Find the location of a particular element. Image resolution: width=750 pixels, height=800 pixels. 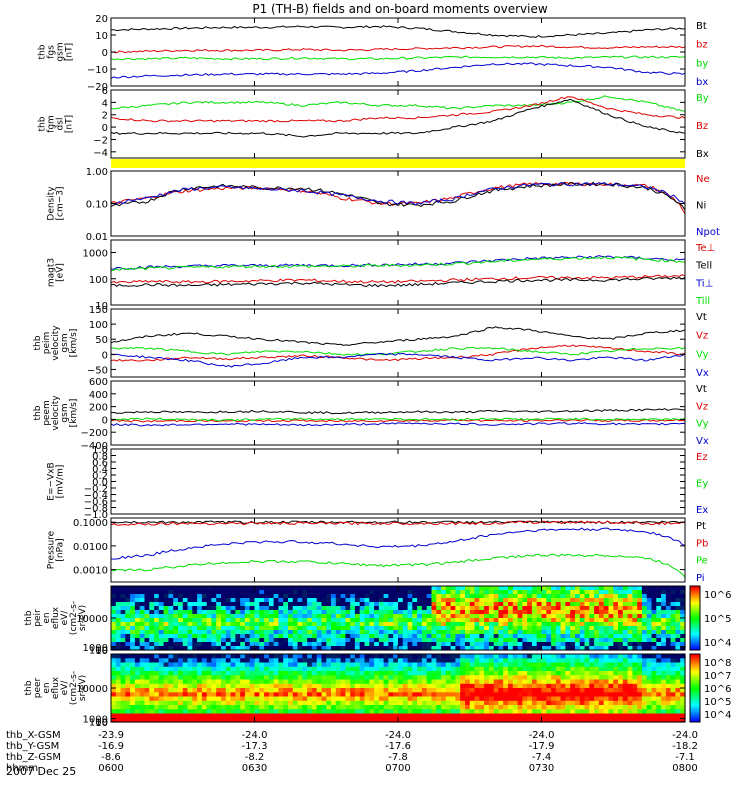

y-axis-label: [nT] is located at coordinates (70, 124).